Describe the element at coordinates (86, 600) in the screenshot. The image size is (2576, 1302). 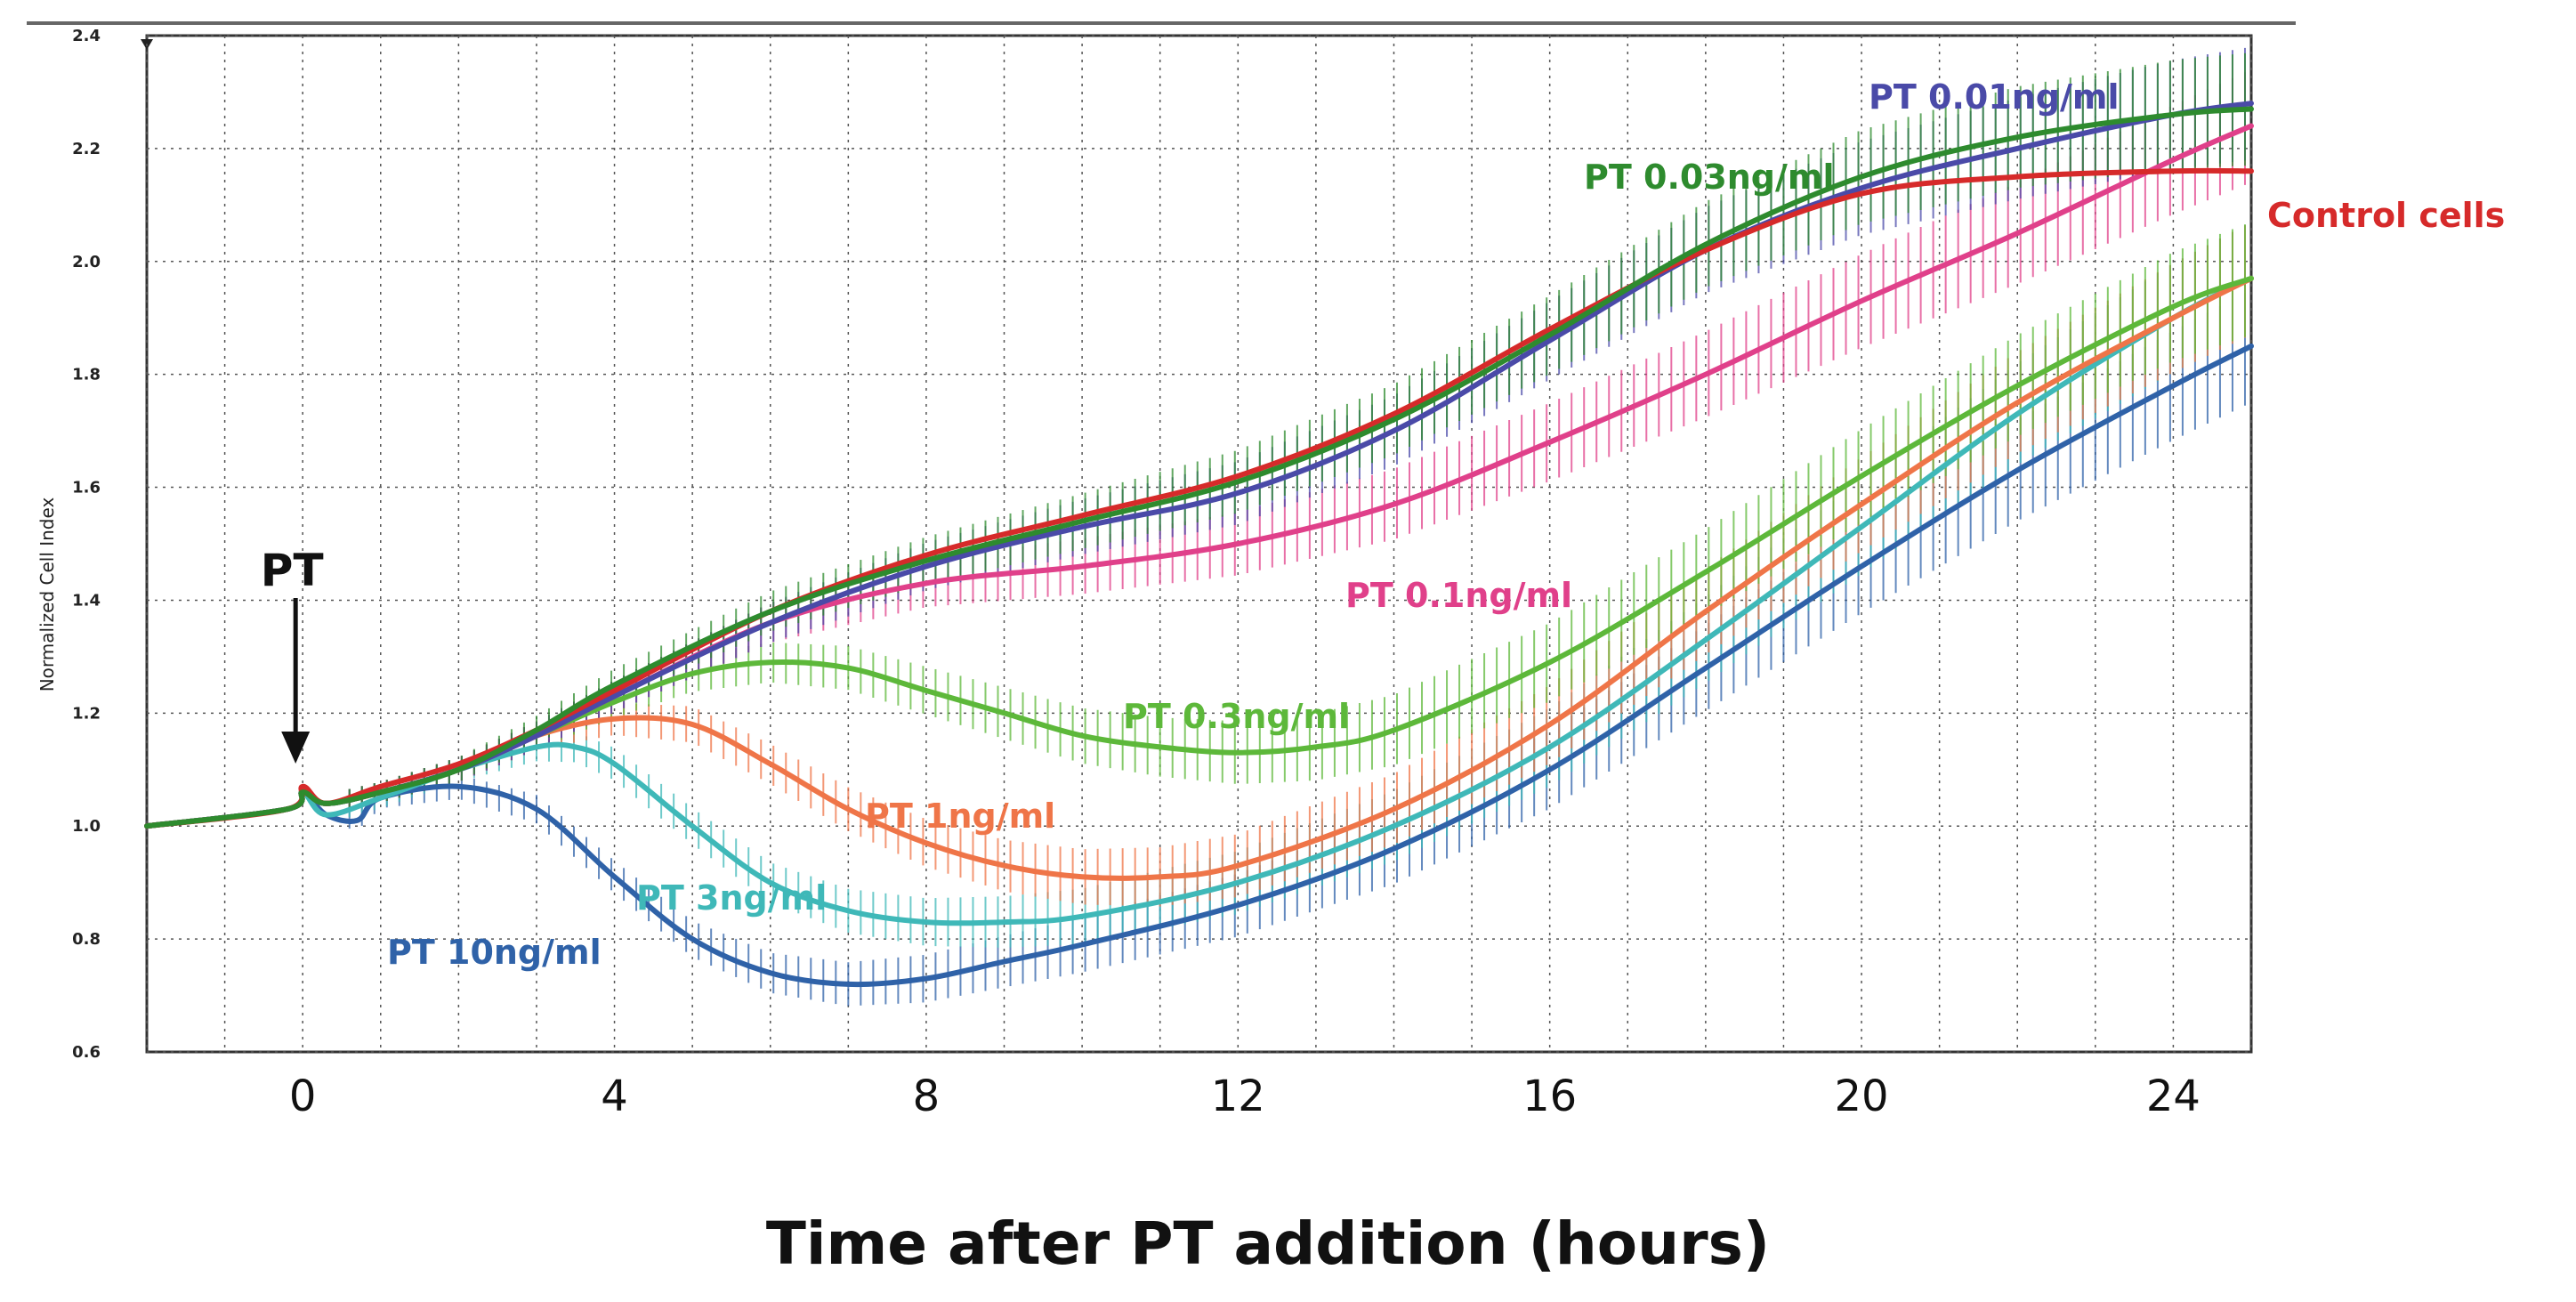
I see `y-tick-label: 1.4` at that location.